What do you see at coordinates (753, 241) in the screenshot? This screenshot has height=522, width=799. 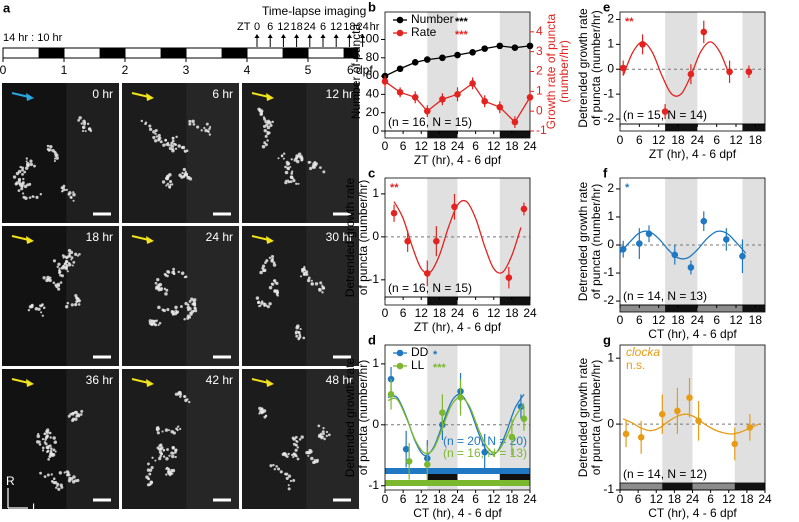 I see `dark-period` at bounding box center [753, 241].